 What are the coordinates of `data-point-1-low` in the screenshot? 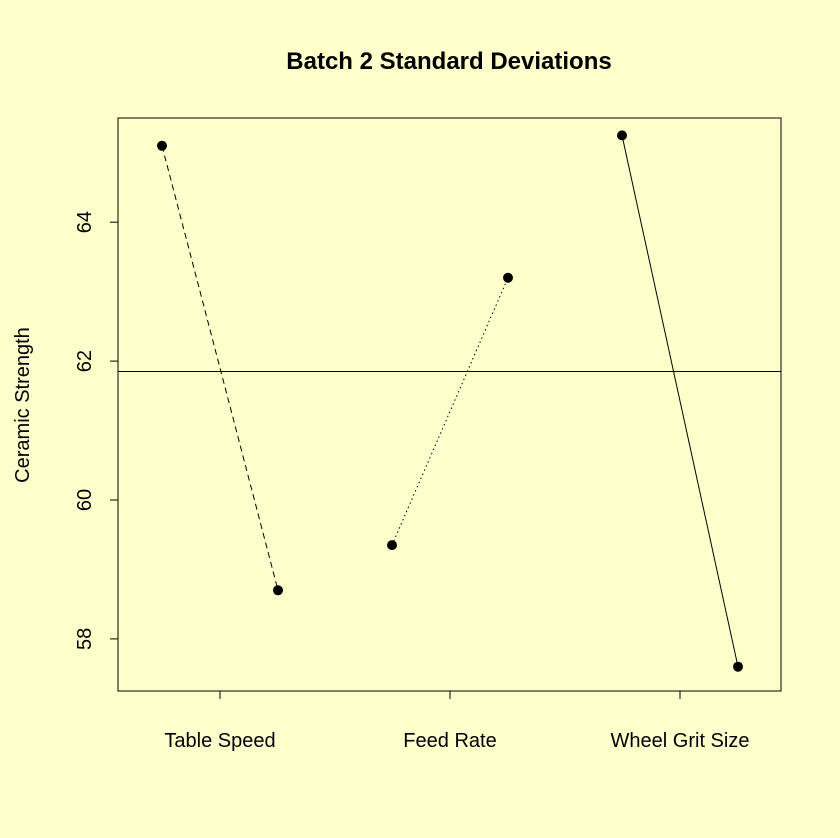 It's located at (162, 145).